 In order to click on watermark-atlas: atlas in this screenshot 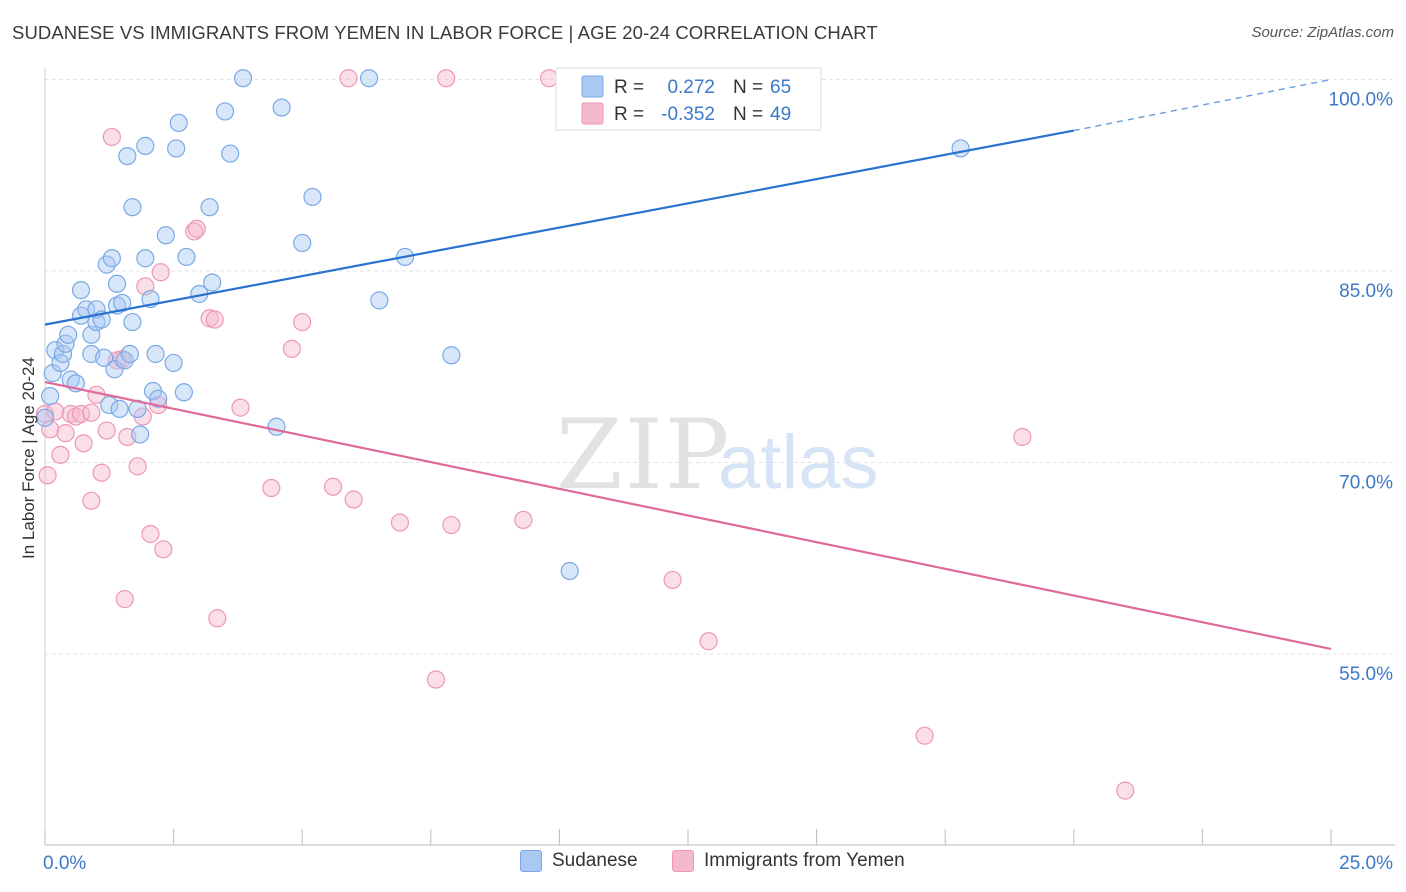, I will do `click(798, 462)`.